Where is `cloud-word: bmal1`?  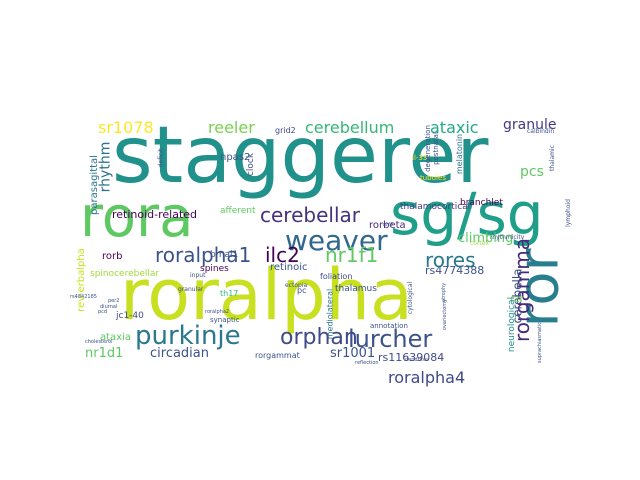
cloud-word: bmal1 is located at coordinates (224, 255).